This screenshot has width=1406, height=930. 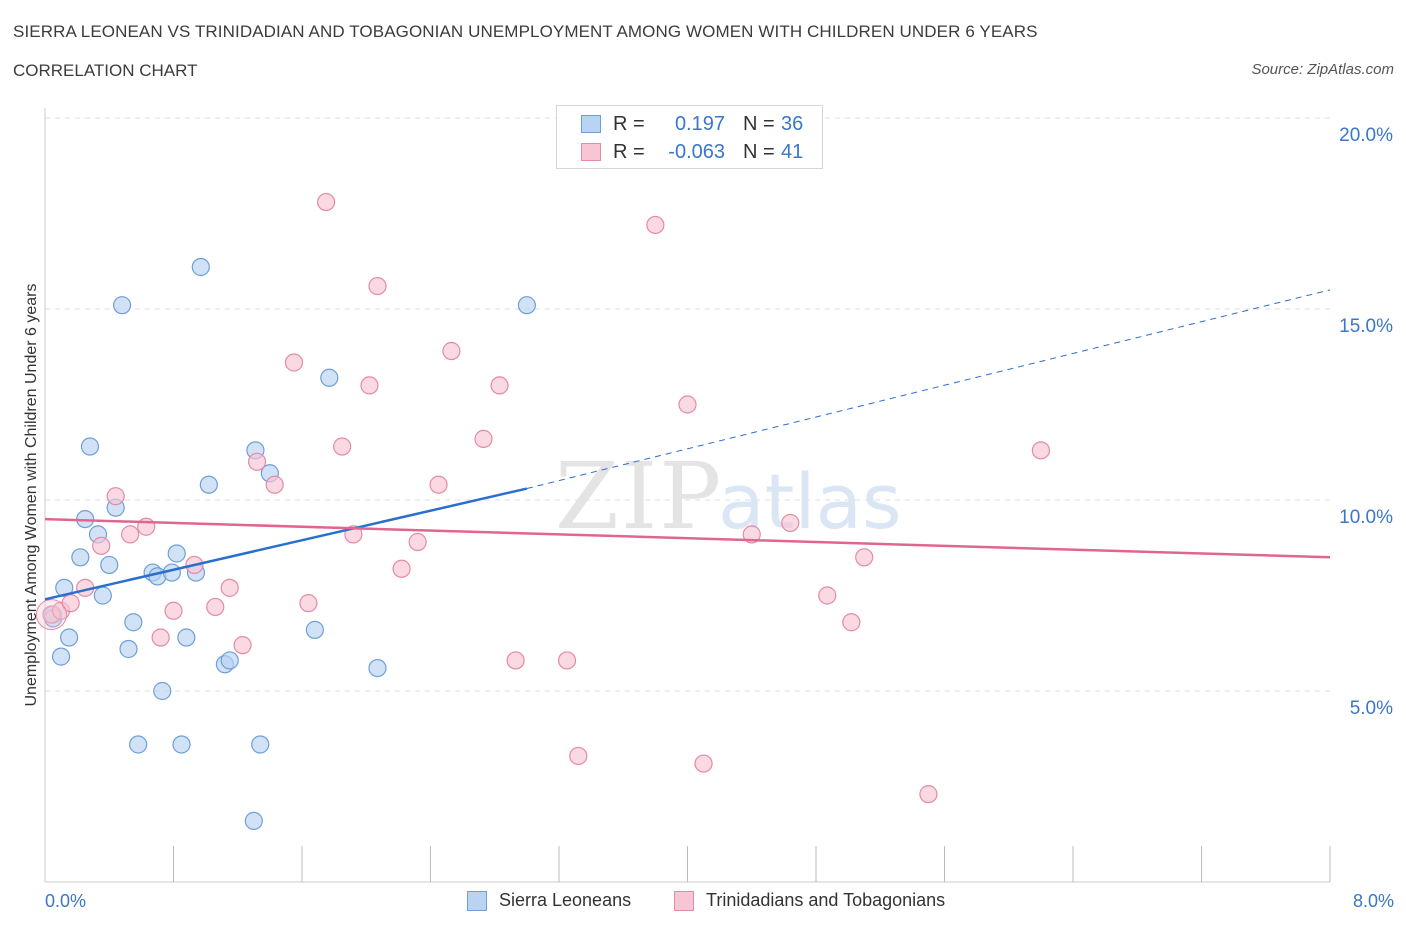 What do you see at coordinates (1322, 69) in the screenshot?
I see `source-label: Source: ZipAtlas.com` at bounding box center [1322, 69].